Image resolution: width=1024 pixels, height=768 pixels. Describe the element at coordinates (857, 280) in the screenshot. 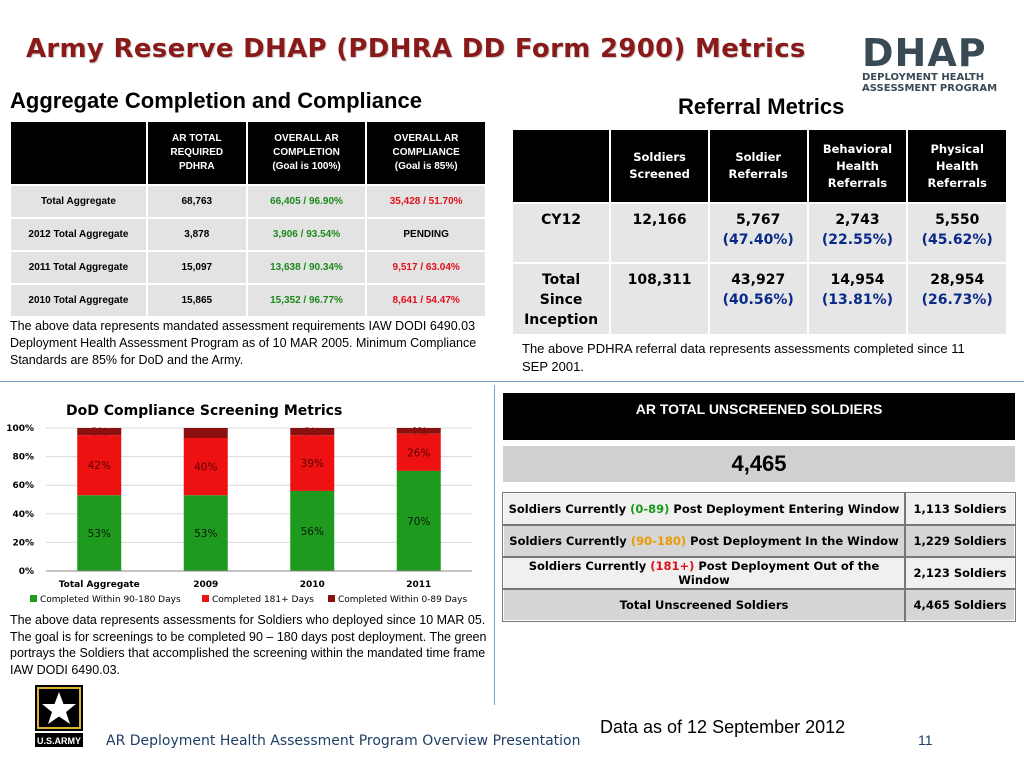

I see `behavioral-value: 14,954` at that location.